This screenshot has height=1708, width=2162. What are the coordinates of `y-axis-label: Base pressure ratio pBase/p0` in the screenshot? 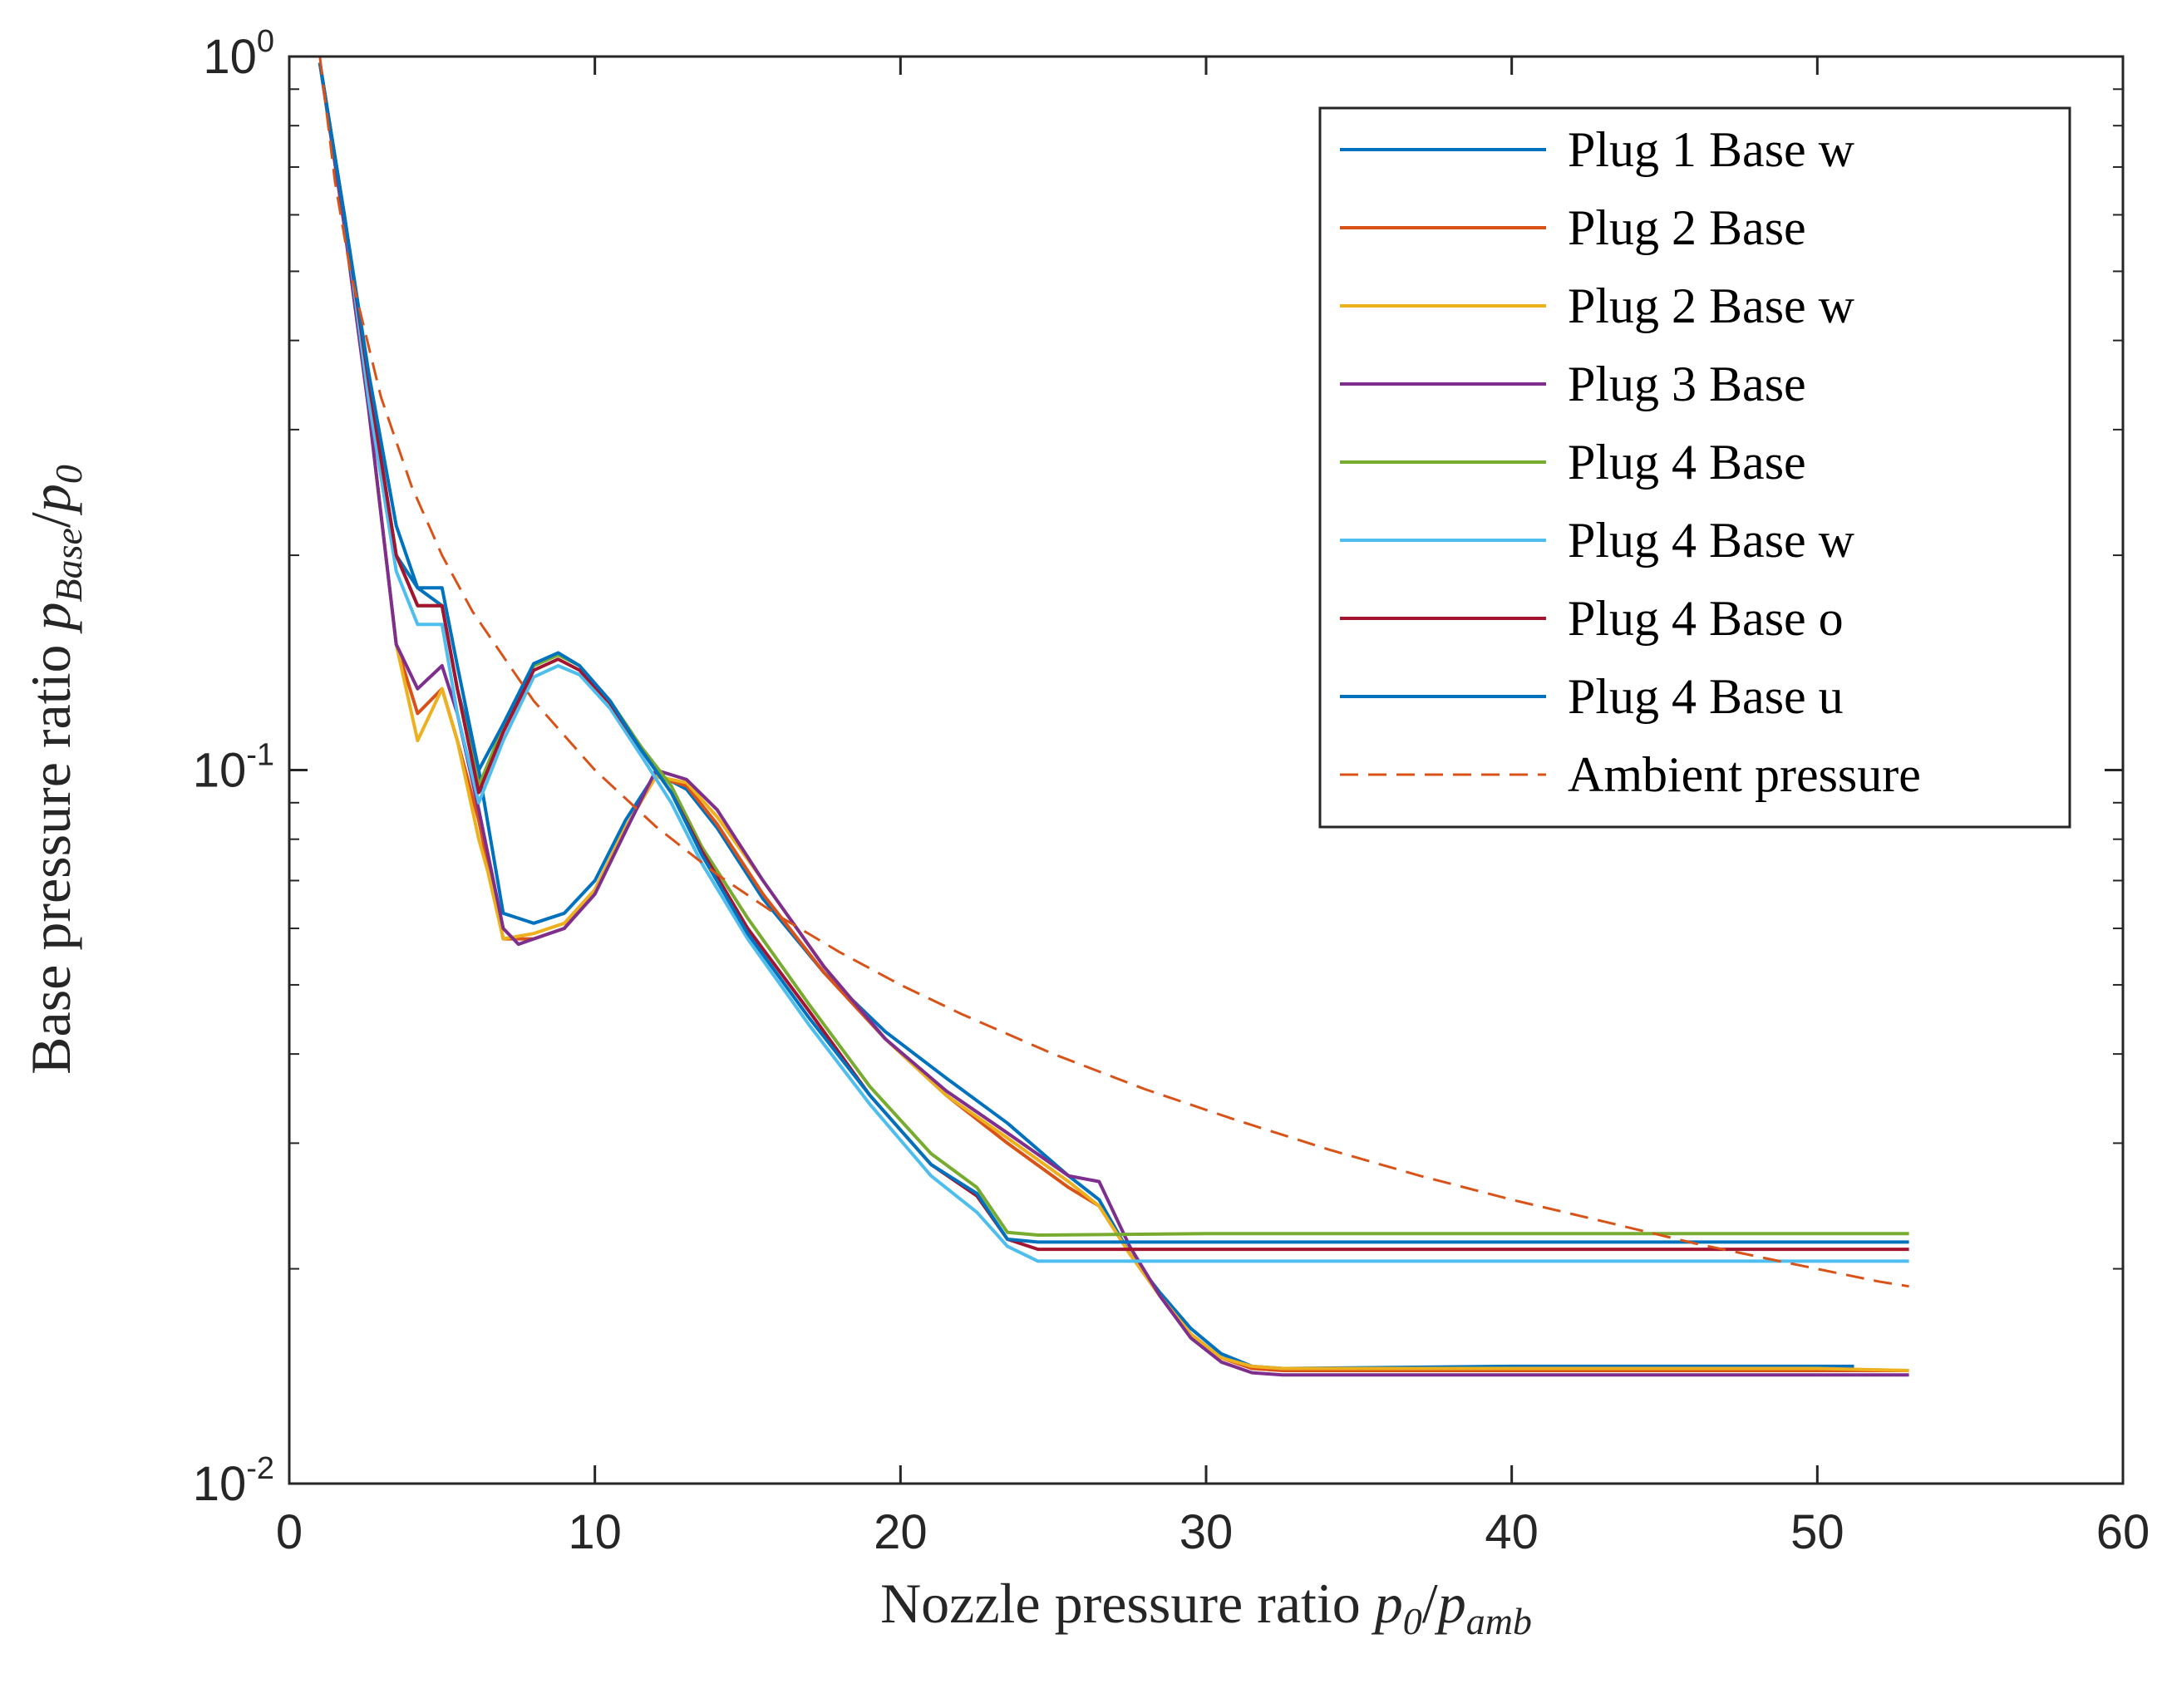 It's located at (54, 770).